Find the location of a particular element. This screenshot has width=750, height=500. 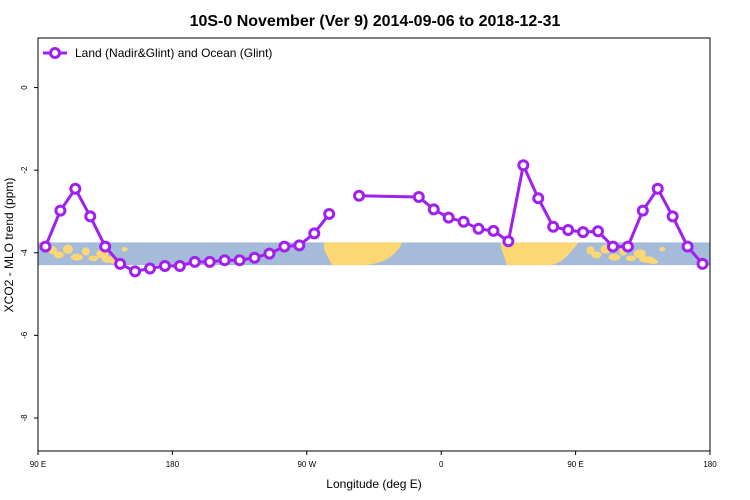

y-tick-label: -8 is located at coordinates (24, 418).